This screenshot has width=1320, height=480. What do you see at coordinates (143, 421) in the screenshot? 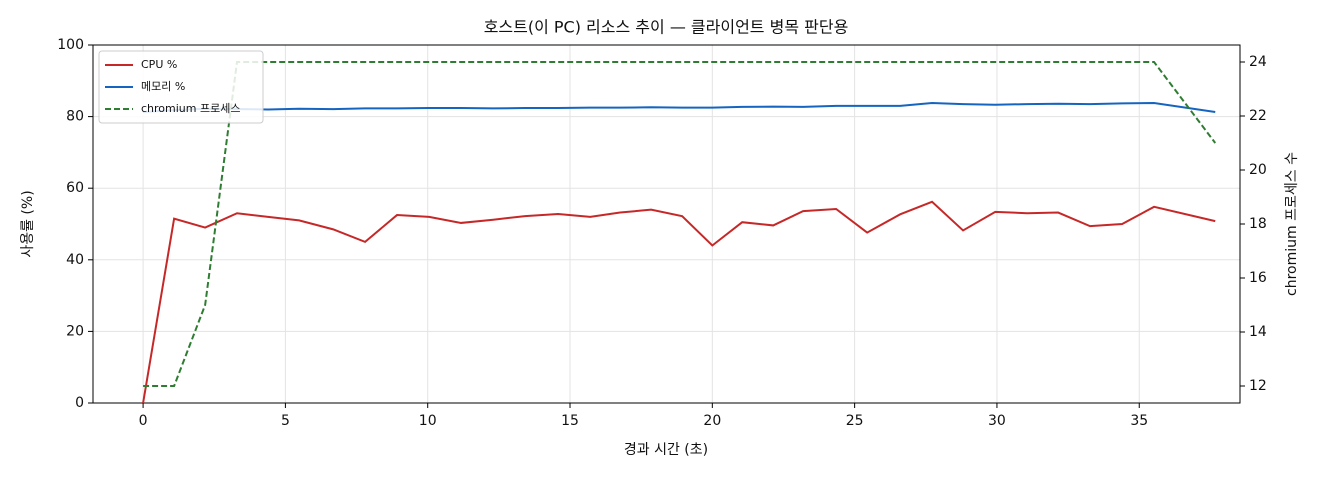
I see `x-tick-label: 0` at bounding box center [143, 421].